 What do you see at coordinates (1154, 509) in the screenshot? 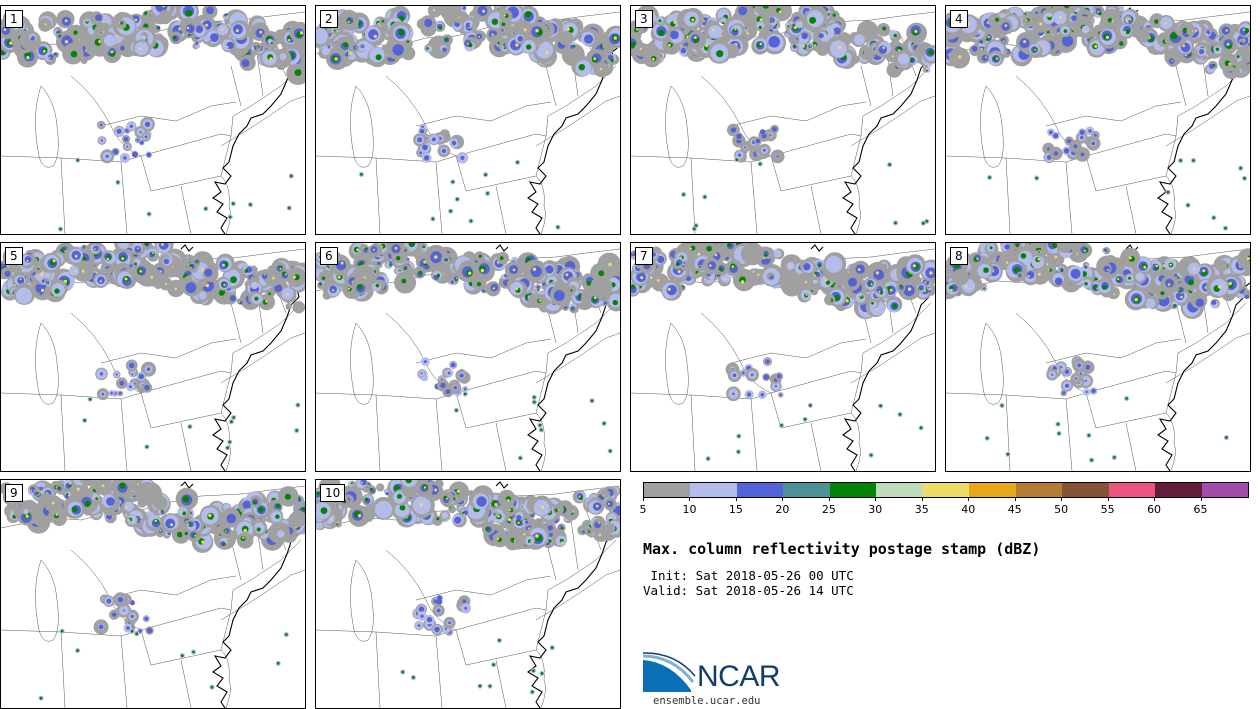
I see `colorbar-tick-label: 60` at bounding box center [1154, 509].